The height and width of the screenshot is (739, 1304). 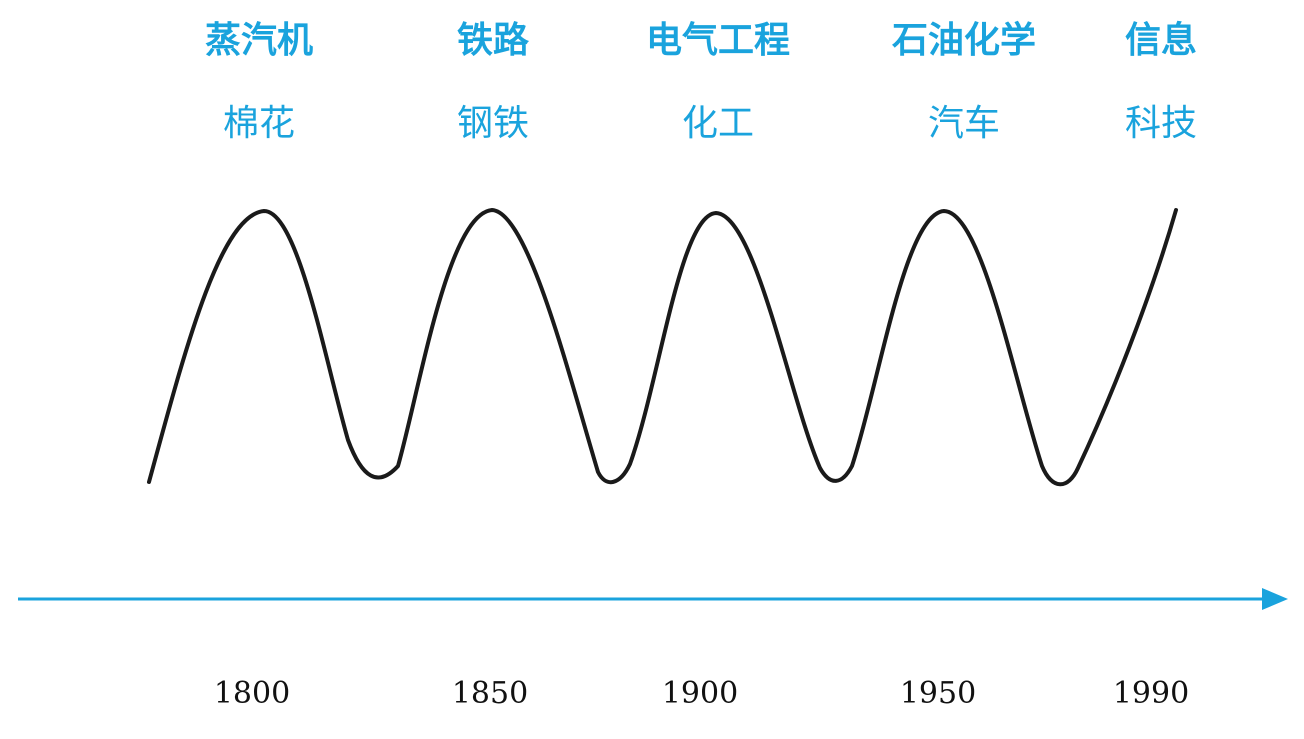 What do you see at coordinates (490, 693) in the screenshot?
I see `year-label: 1850` at bounding box center [490, 693].